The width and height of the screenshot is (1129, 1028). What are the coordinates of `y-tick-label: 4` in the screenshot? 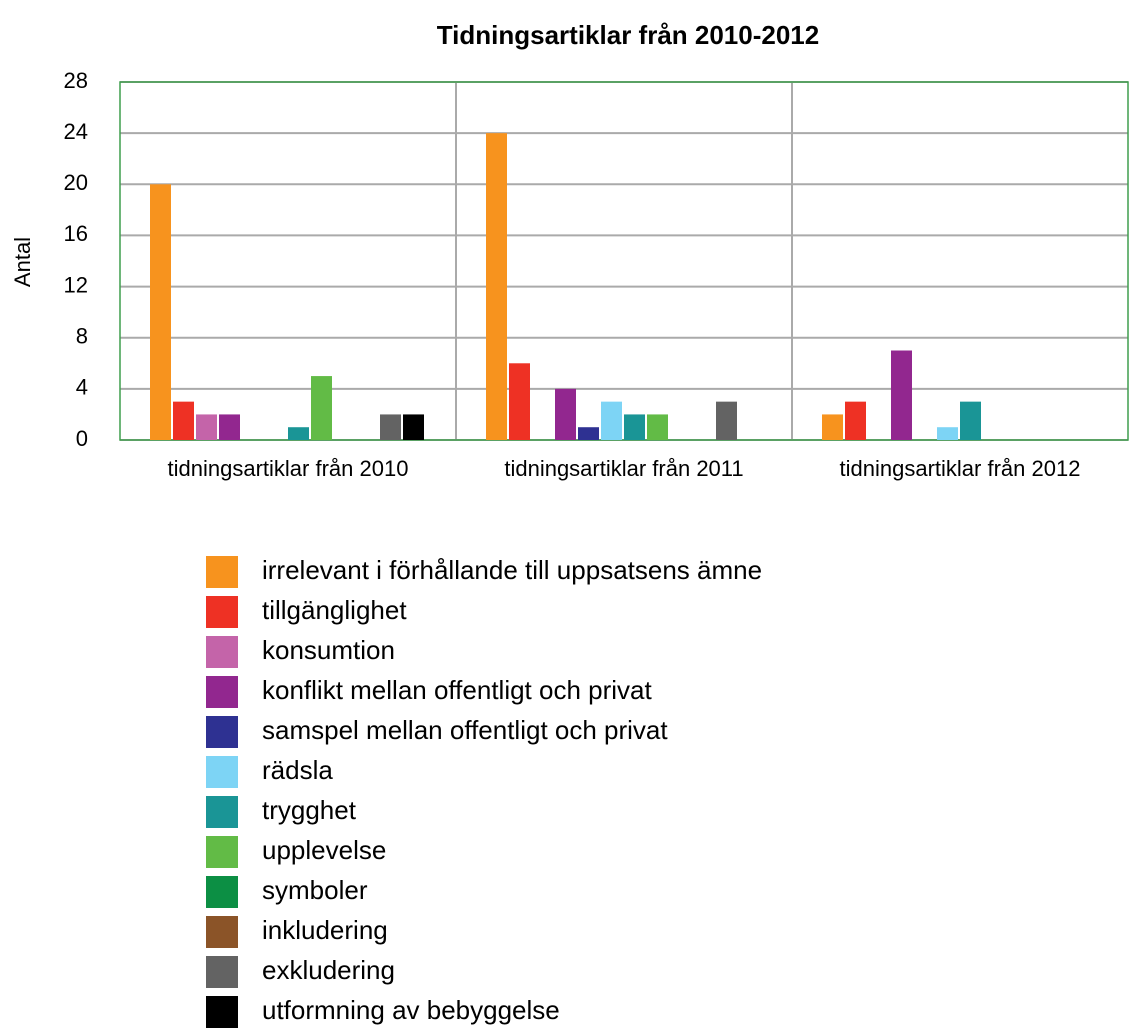 It's located at (82, 387).